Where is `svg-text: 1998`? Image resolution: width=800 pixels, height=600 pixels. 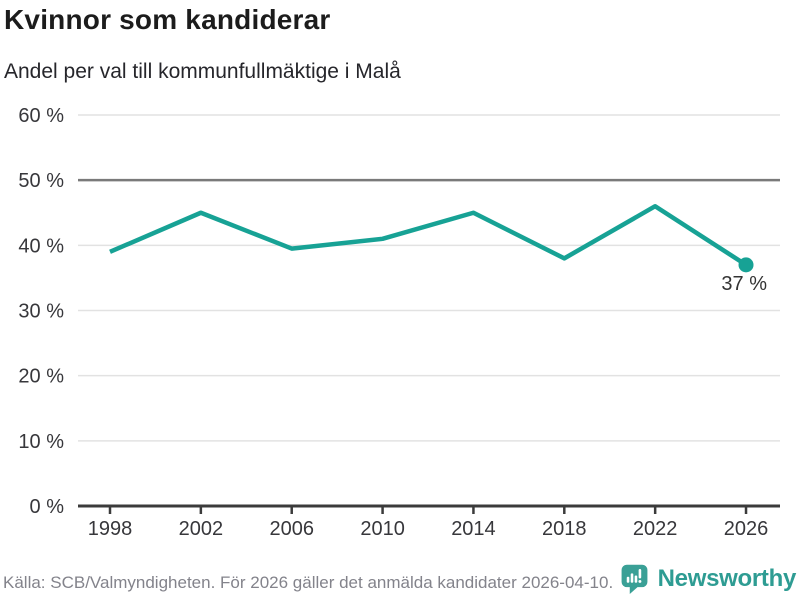 svg-text: 1998 is located at coordinates (110, 529).